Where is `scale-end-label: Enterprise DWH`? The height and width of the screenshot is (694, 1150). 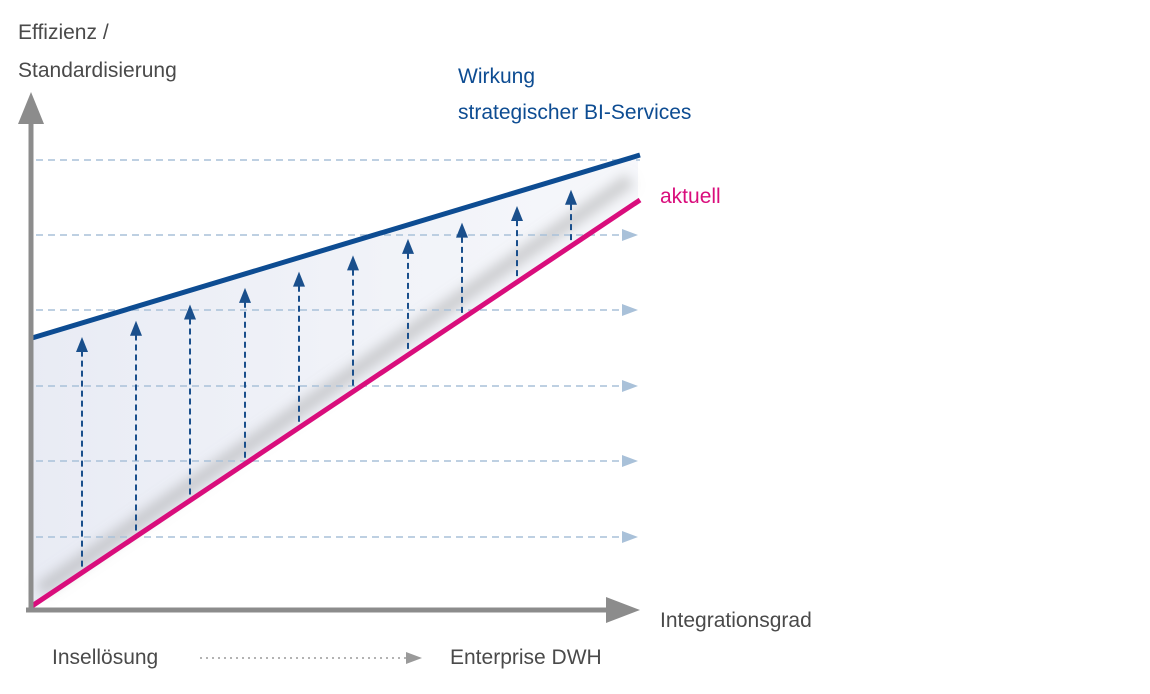
scale-end-label: Enterprise DWH is located at coordinates (526, 657).